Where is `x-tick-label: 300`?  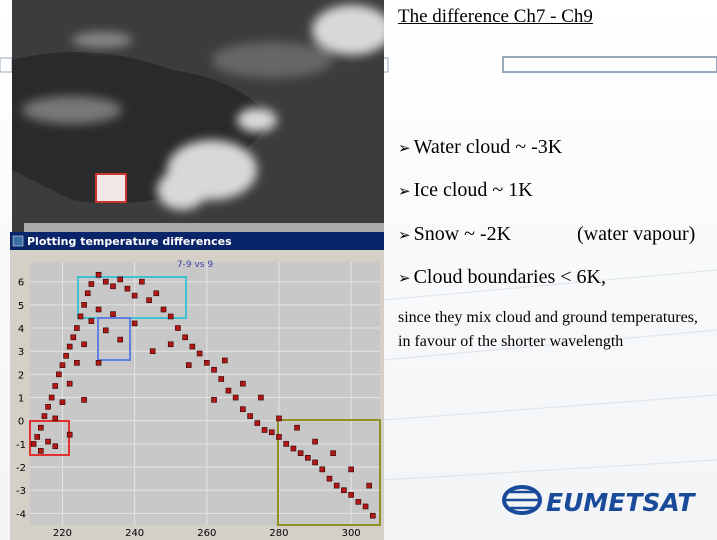 x-tick-label: 300 is located at coordinates (351, 533).